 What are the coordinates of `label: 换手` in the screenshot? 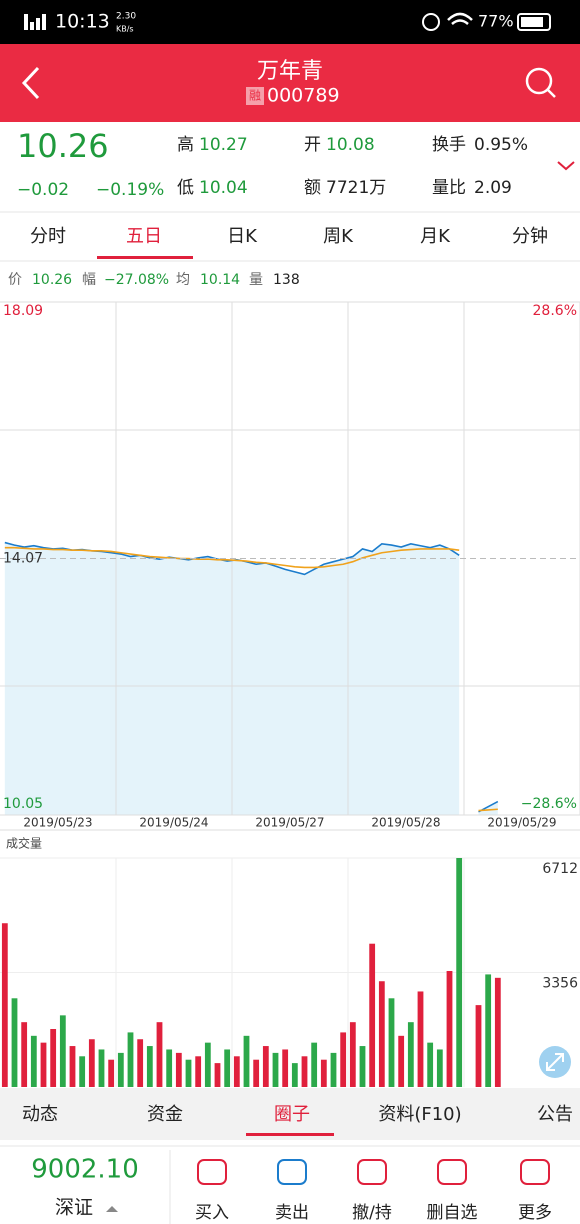 It's located at (449, 145).